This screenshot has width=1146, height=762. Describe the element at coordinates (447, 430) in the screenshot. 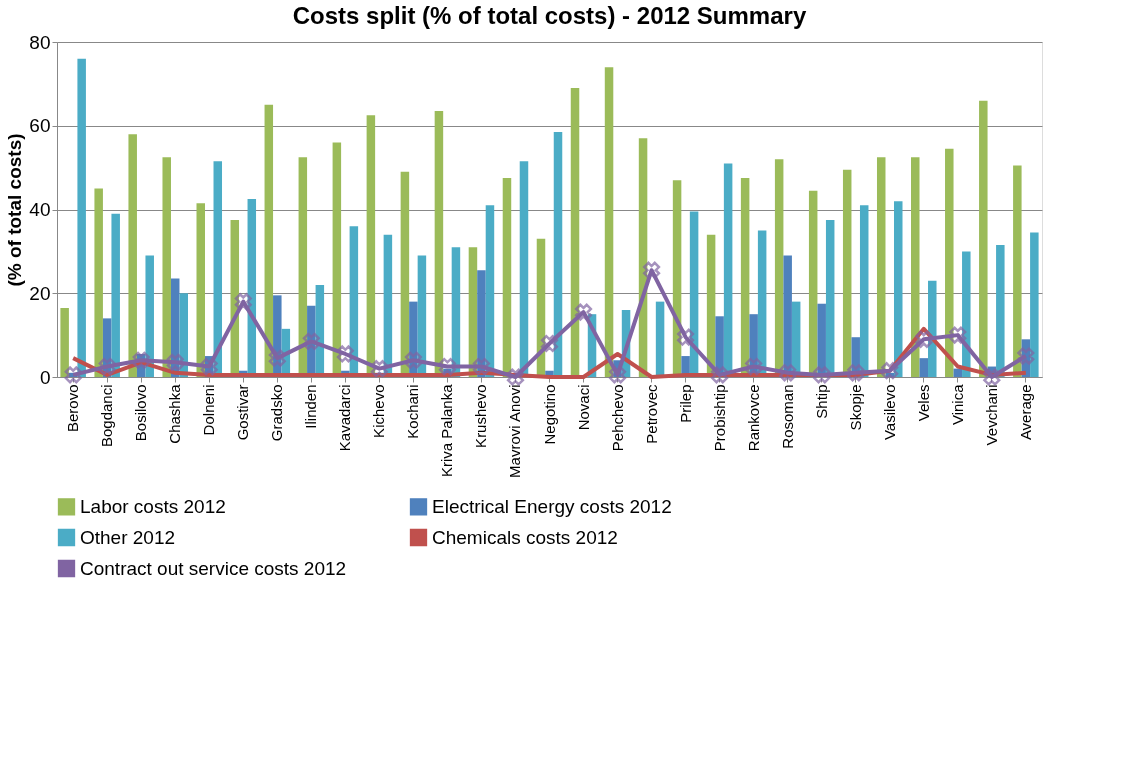

I see `x-tick-label: Kriva Palanka` at that location.